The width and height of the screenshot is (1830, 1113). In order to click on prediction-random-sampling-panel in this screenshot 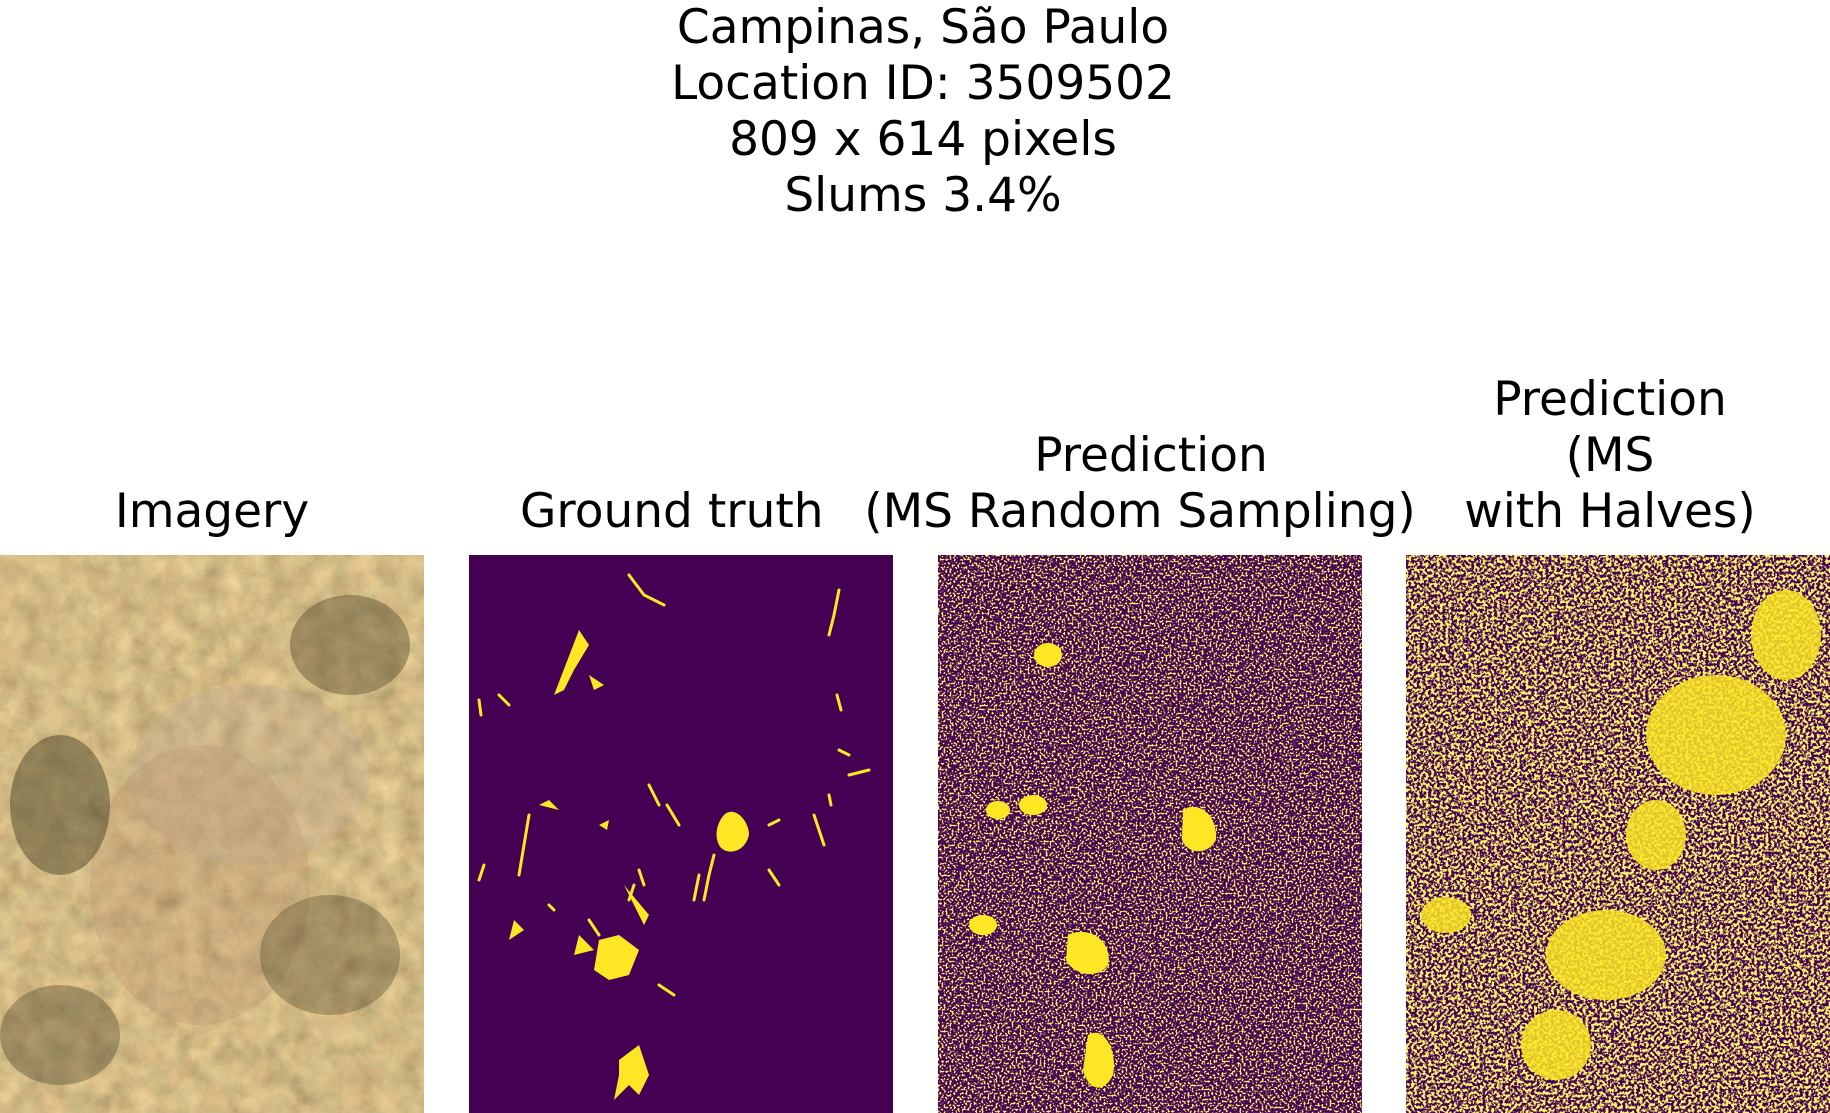, I will do `click(1150, 834)`.